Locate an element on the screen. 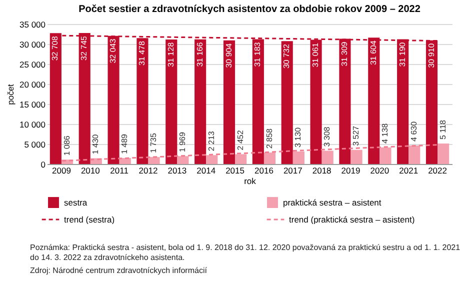 This screenshot has height=299, width=474. data-label: 2 213 is located at coordinates (211, 141).